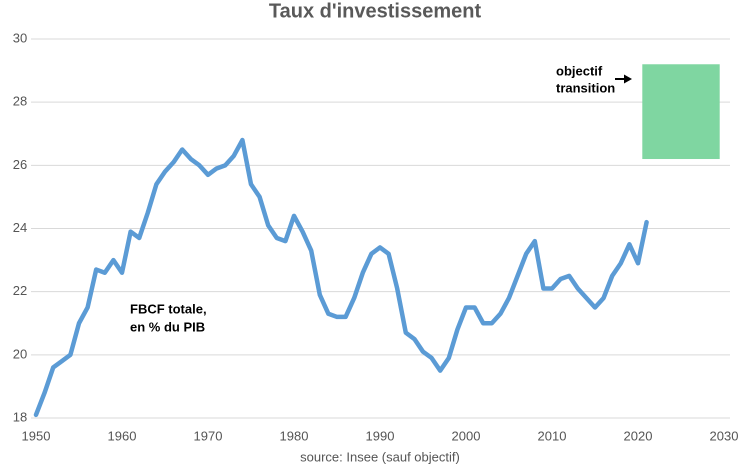 This screenshot has width=750, height=475. I want to click on target-arrow, so click(623, 79).